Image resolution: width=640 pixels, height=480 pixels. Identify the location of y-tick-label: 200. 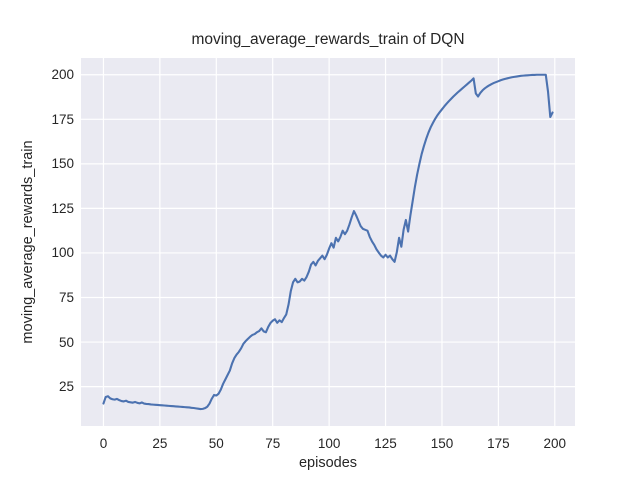
(62, 75).